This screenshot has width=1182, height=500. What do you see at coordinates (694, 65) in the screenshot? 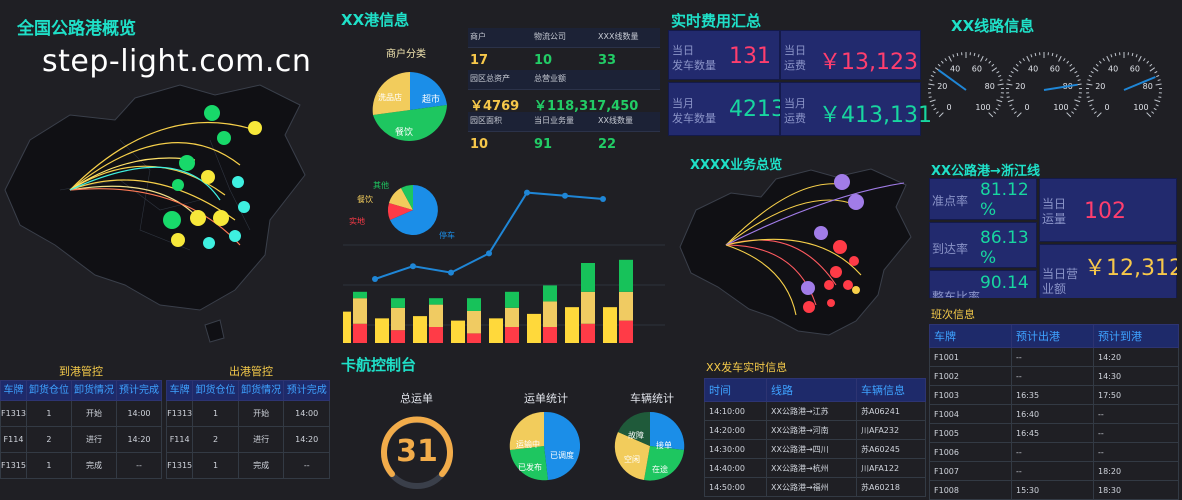
I see `tile-label: 发车数量` at bounding box center [694, 65].